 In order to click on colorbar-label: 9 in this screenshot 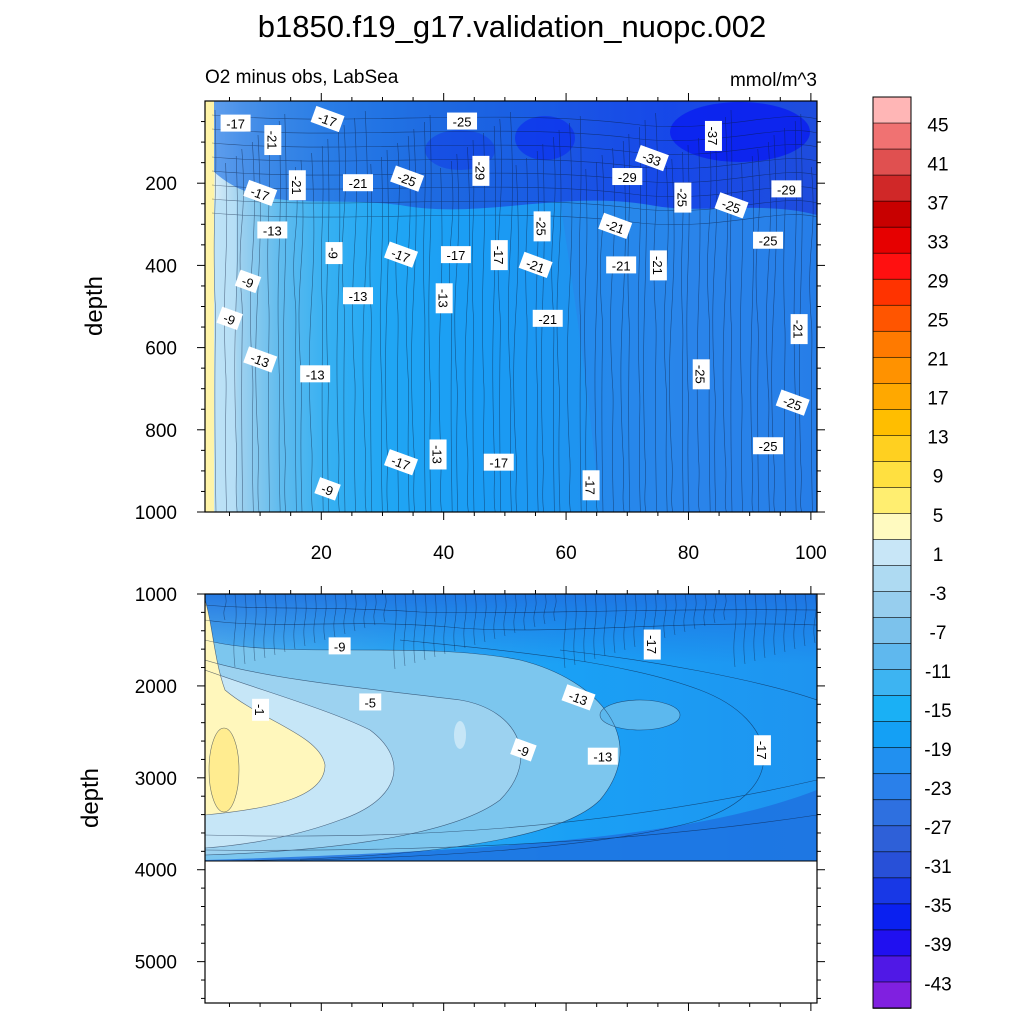, I will do `click(938, 477)`.